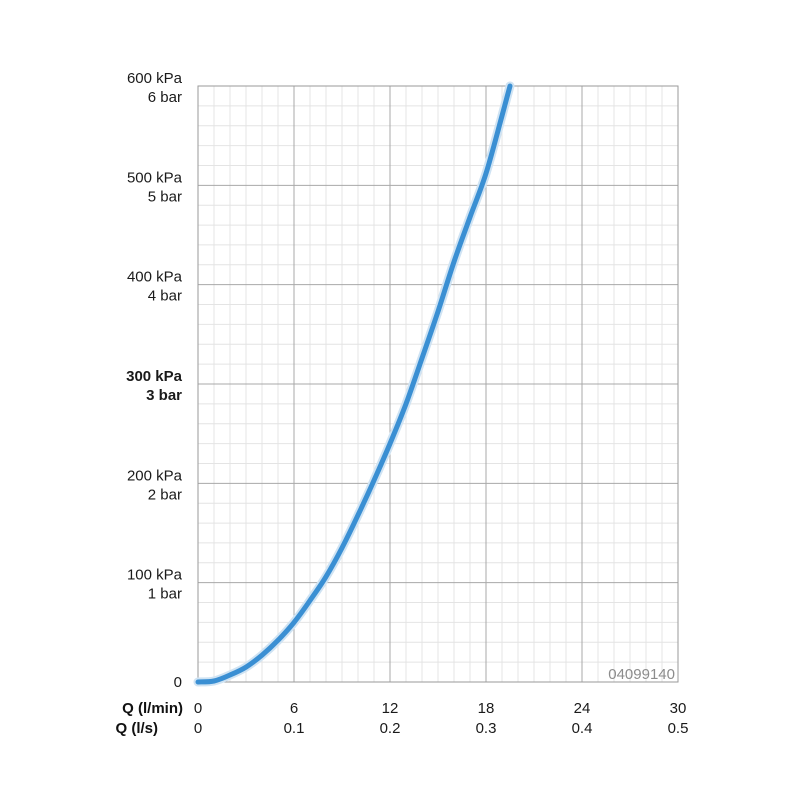  What do you see at coordinates (582, 708) in the screenshot?
I see `x-tick-label-lmin: 24` at bounding box center [582, 708].